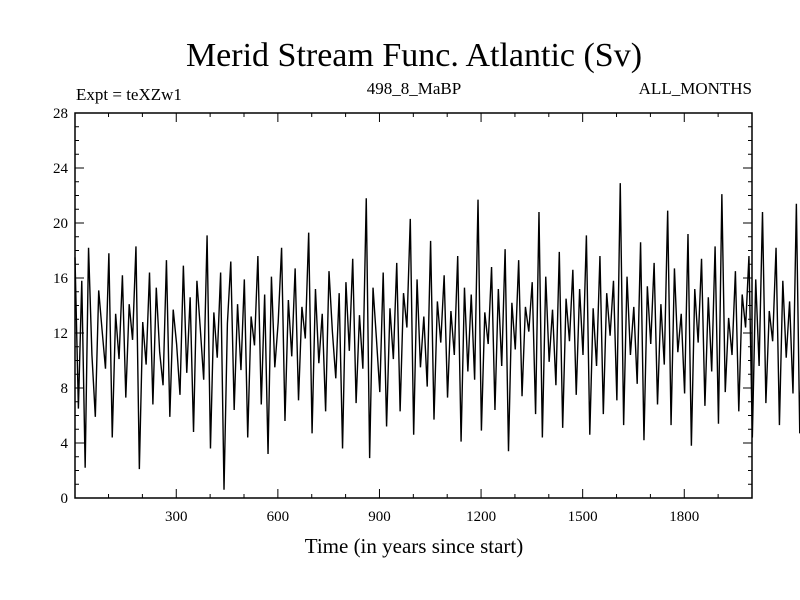 The height and width of the screenshot is (600, 800). Describe the element at coordinates (695, 88) in the screenshot. I see `months-label: ALL_MONTHS` at that location.